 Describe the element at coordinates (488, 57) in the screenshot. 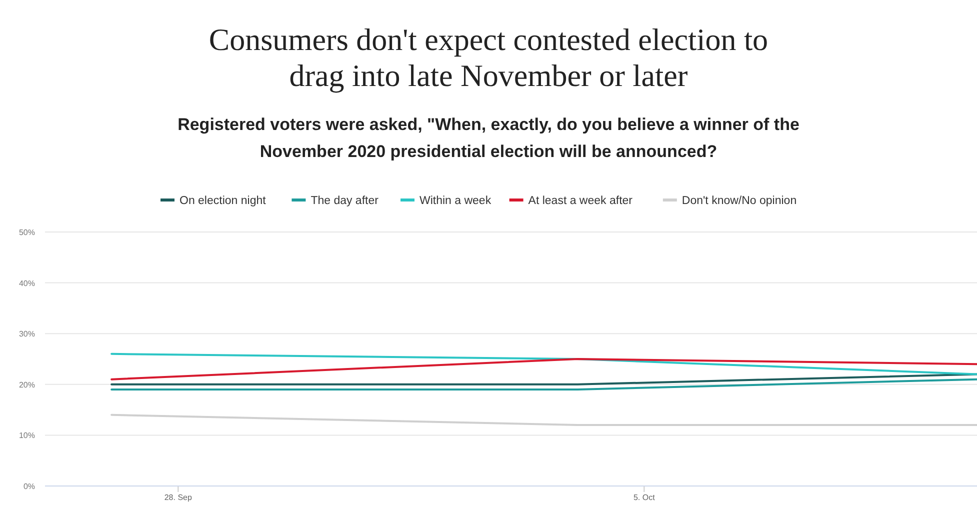

I see `chart-title: Consumers don't expect contested election to drag into late November or later` at that location.